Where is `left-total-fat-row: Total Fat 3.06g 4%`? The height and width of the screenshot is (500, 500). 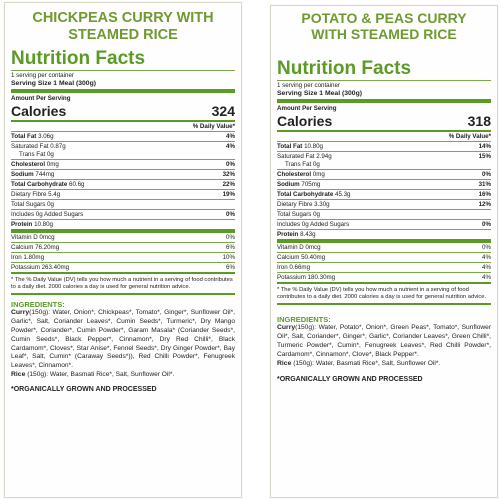
left-total-fat-row: Total Fat 3.06g 4% is located at coordinates (123, 136).